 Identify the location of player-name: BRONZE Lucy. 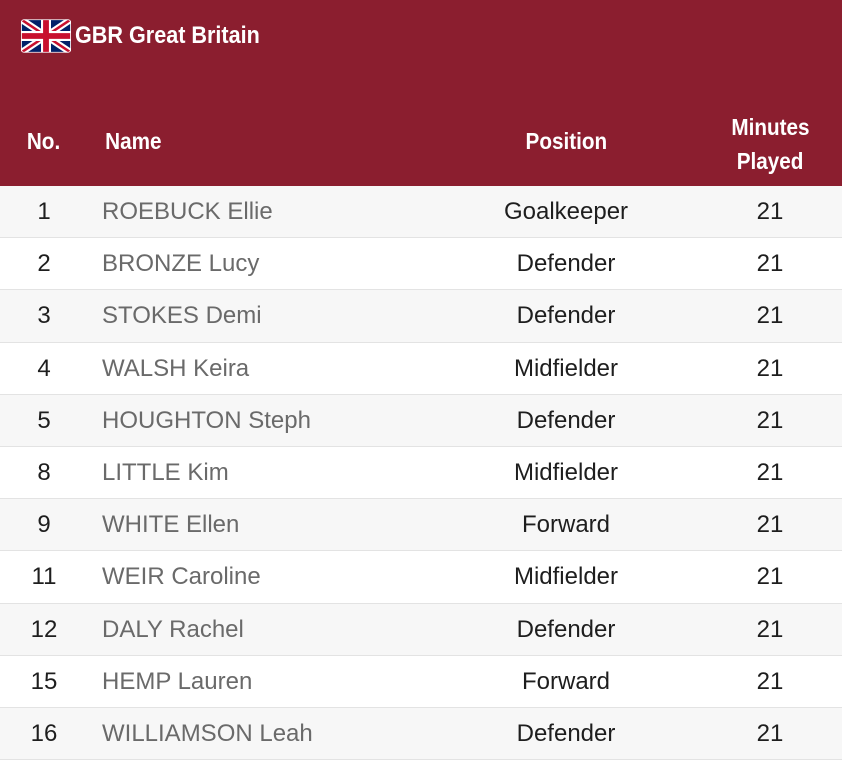
(181, 264).